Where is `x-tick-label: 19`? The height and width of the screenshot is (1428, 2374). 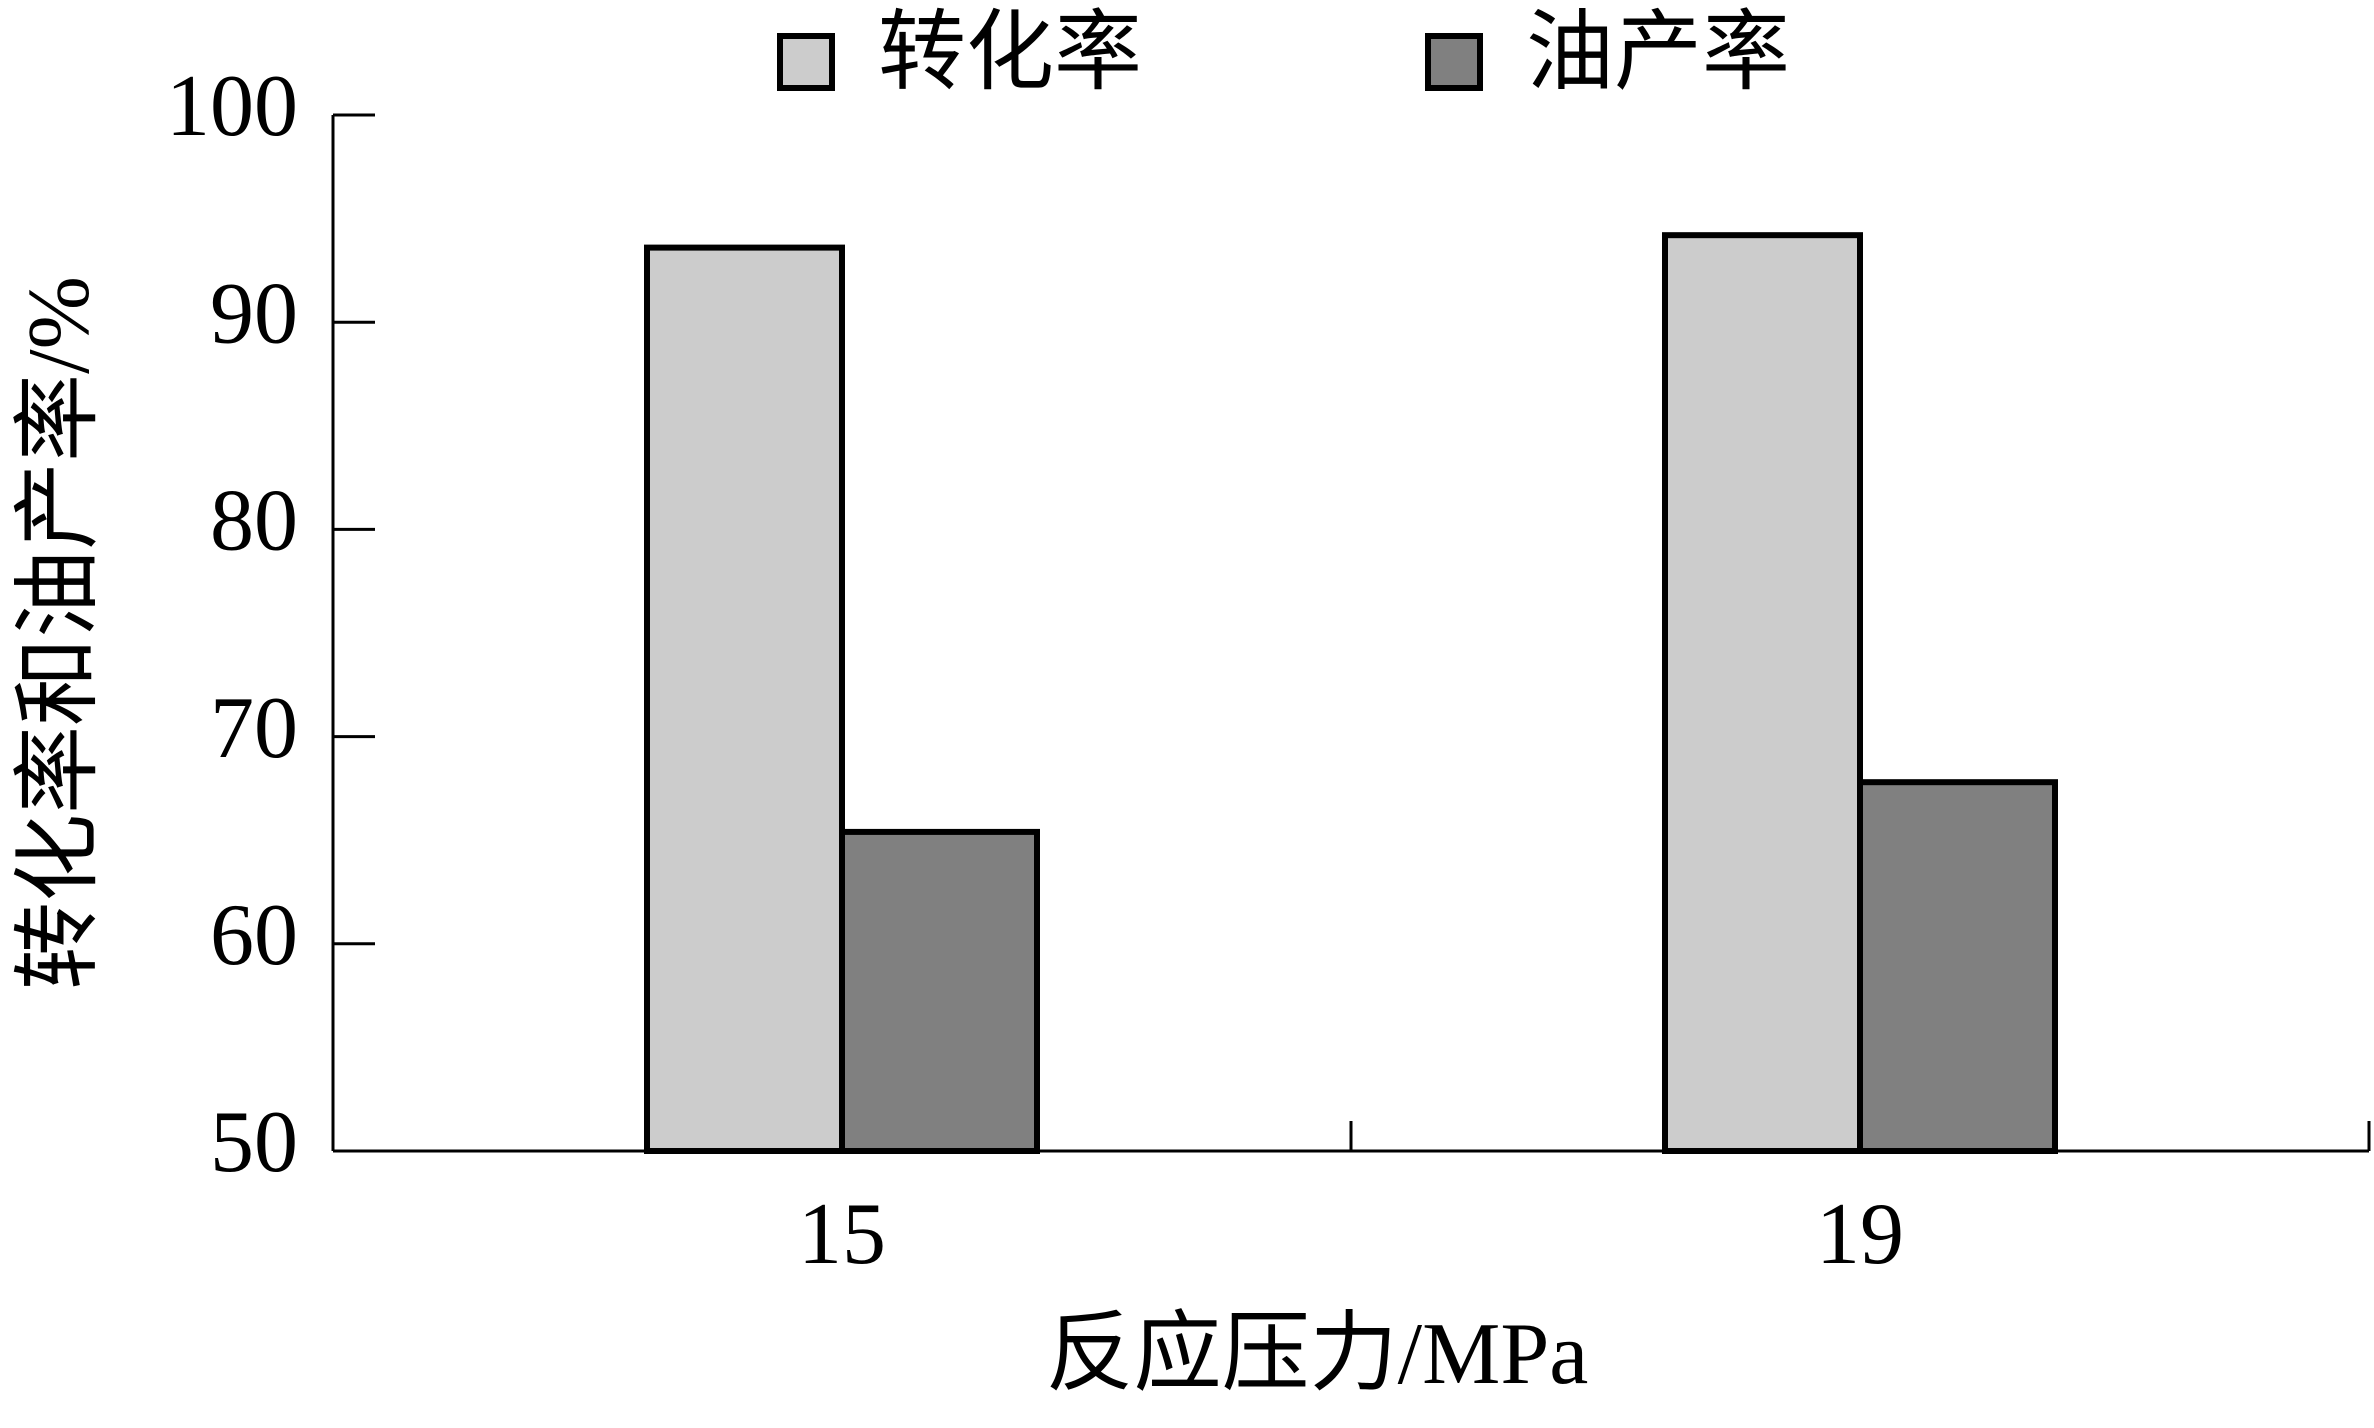 x-tick-label: 19 is located at coordinates (1860, 1234).